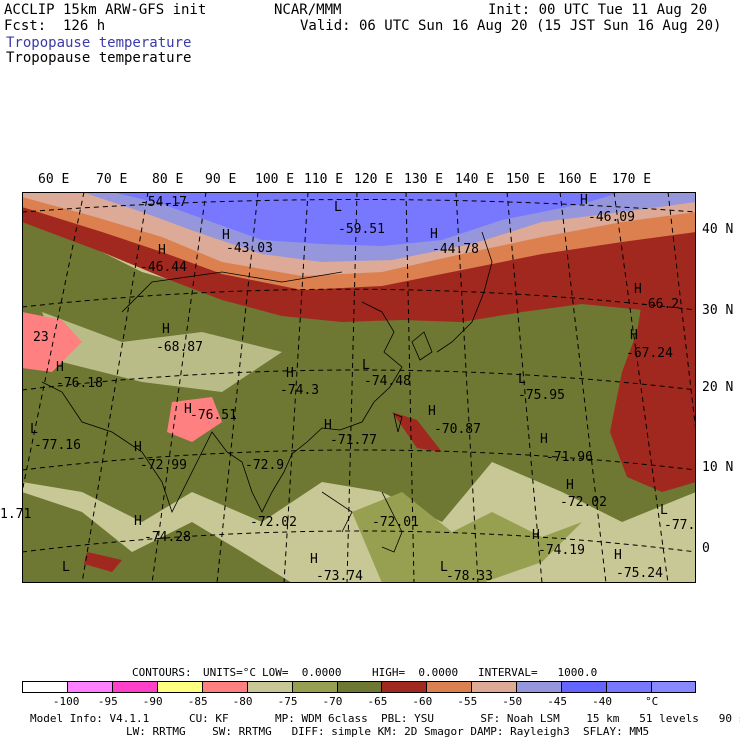 The image size is (740, 740). What do you see at coordinates (632, 179) in the screenshot?
I see `lon-label: 170 E` at bounding box center [632, 179].